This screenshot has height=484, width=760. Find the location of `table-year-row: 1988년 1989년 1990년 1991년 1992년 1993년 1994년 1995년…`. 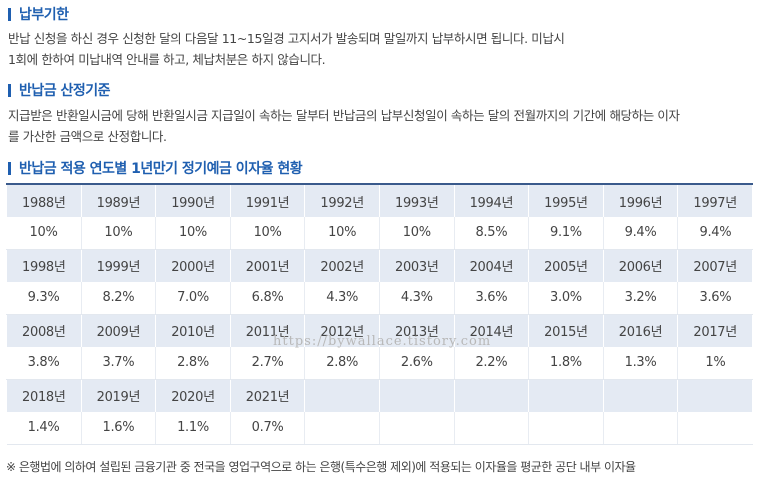

table-year-row: 1988년 1989년 1990년 1991년 1992년 1993년 1994년 1995년… is located at coordinates (379, 200).